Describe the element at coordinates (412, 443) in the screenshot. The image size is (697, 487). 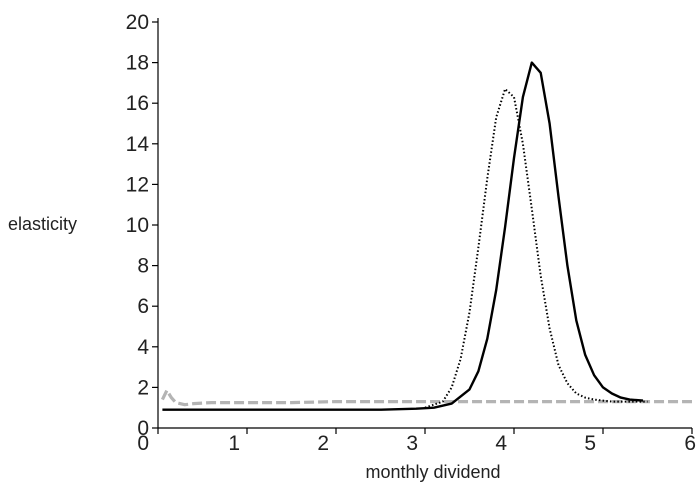
I see `x-tick-label: 3` at that location.